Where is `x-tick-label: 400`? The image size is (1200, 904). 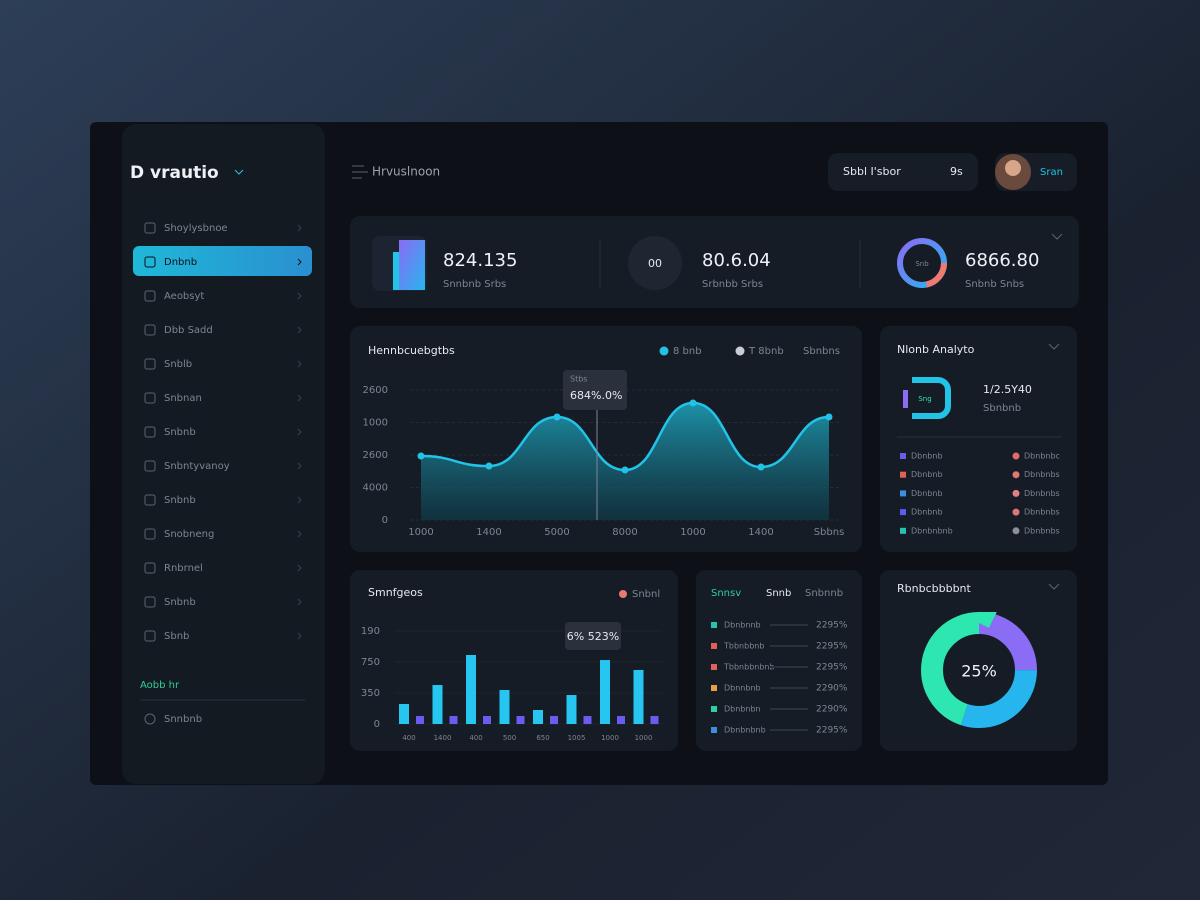 x-tick-label: 400 is located at coordinates (408, 738).